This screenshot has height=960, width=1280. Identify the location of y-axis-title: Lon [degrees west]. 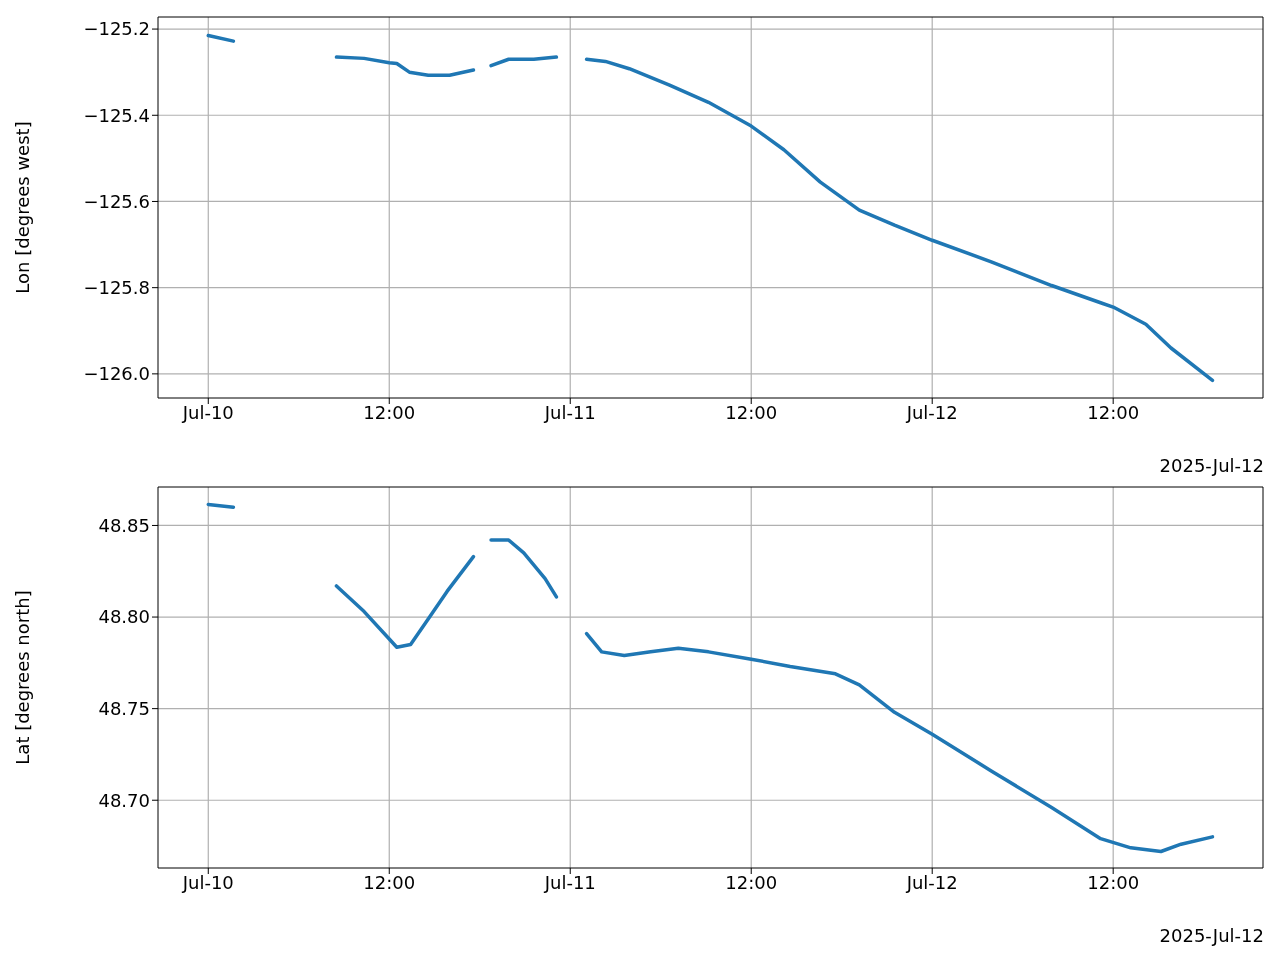
(23, 207).